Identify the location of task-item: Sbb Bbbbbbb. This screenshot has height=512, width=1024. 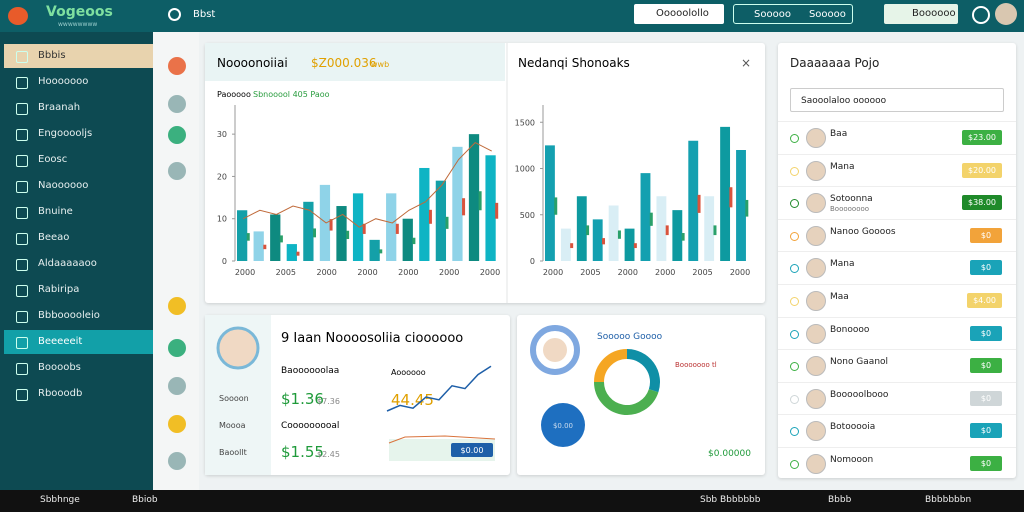
(730, 500).